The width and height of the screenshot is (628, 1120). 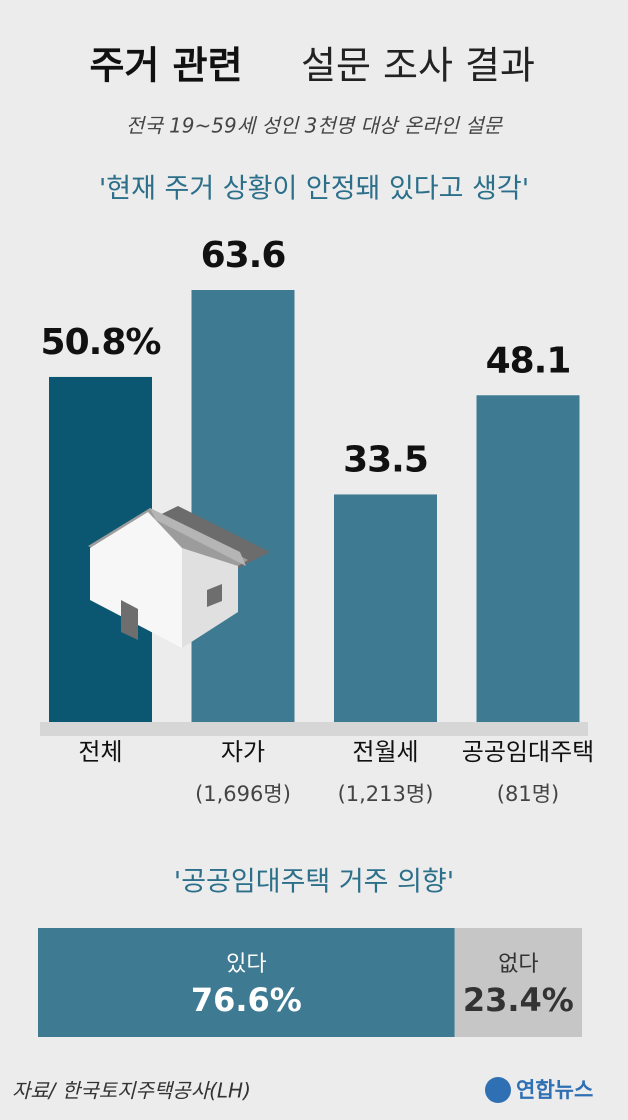 I want to click on value-label: 63.6, so click(x=243, y=255).